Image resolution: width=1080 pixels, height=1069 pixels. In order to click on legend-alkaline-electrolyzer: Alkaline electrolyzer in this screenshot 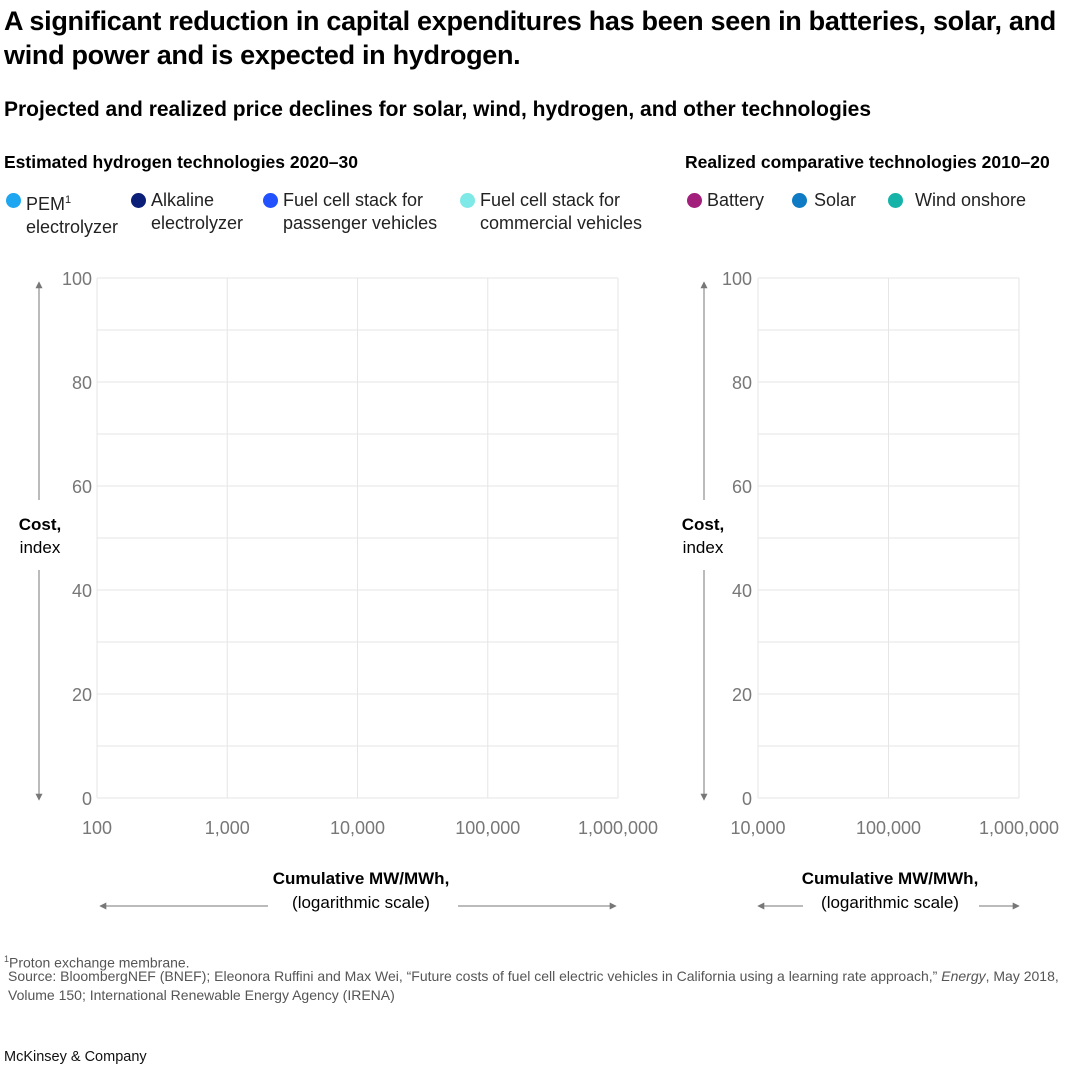, I will do `click(186, 212)`.